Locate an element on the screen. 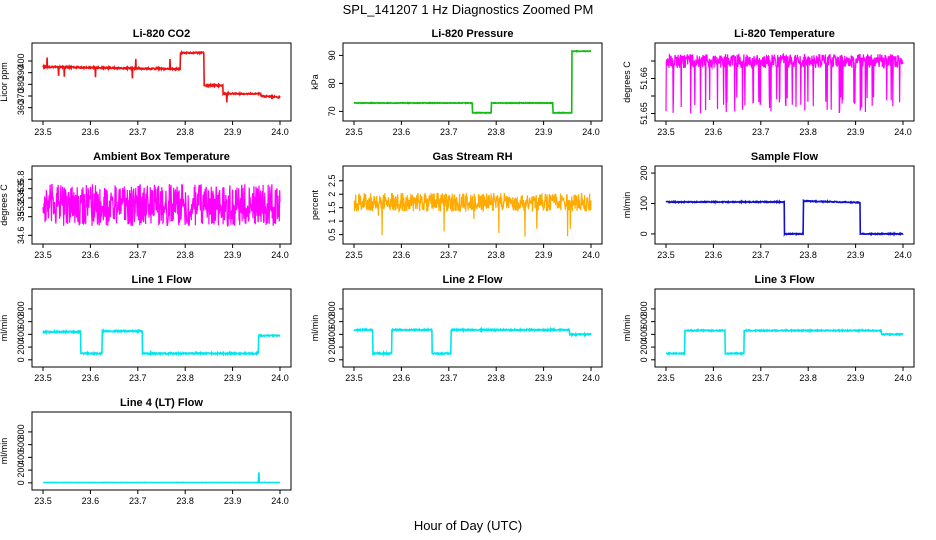 Image resolution: width=936 pixels, height=540 pixels. y-tick-label: 70 is located at coordinates (332, 111).